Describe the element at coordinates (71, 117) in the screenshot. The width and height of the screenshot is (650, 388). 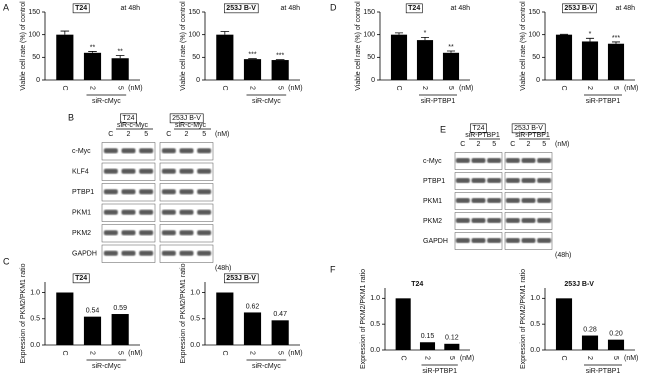
I see `panel-letter: B` at that location.